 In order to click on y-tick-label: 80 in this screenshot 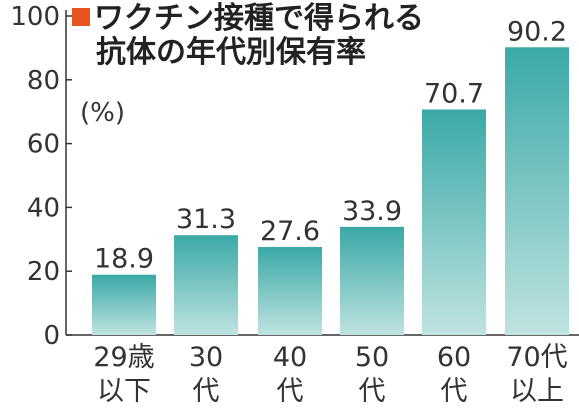, I will do `click(43, 81)`.